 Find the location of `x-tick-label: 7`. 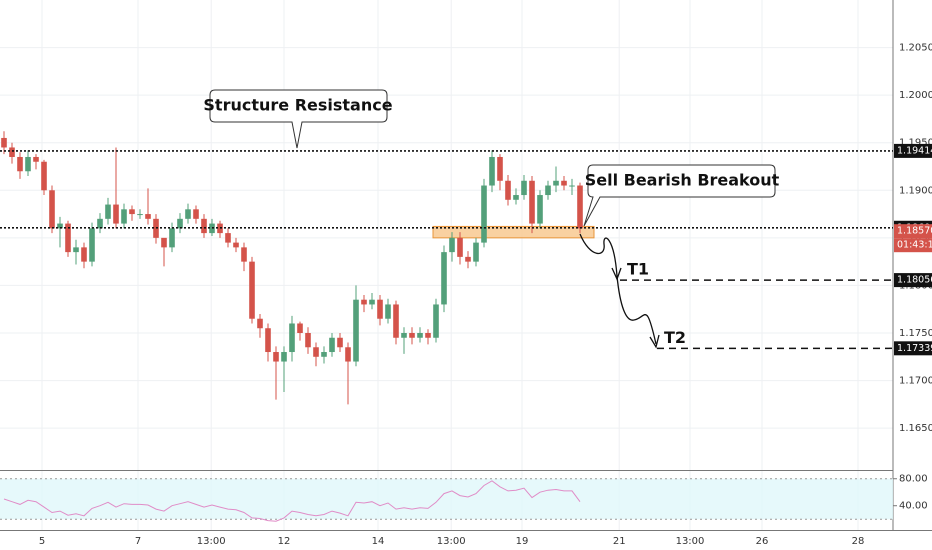

x-tick-label: 7 is located at coordinates (138, 541).